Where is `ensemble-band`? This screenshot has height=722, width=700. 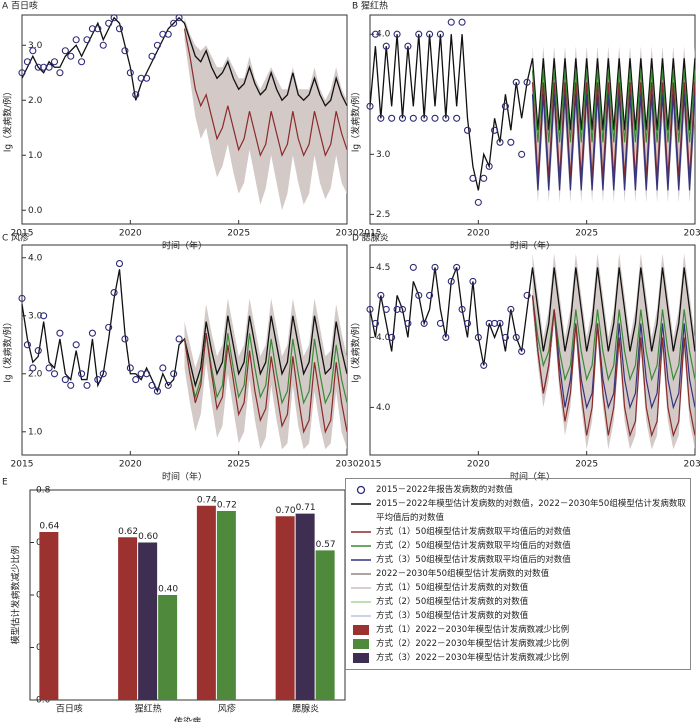 ensemble-band is located at coordinates (265, 374).